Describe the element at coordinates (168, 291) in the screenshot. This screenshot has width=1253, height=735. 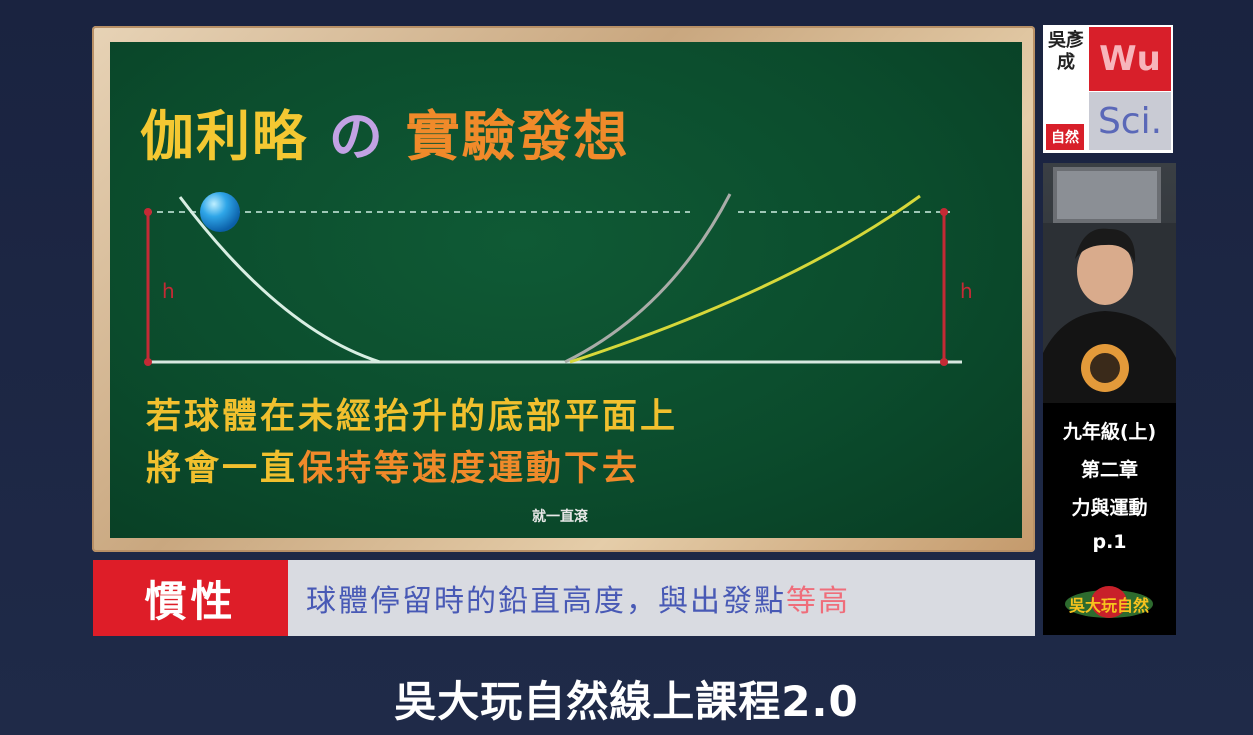
I see `height-label-left: h` at that location.